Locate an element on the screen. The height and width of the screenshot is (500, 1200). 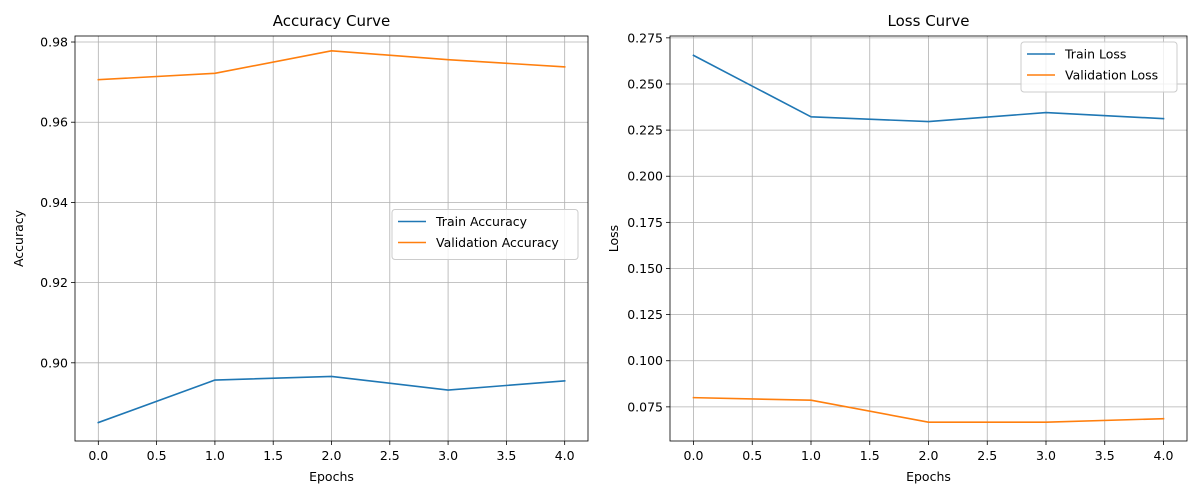
chart-title: Loss Curve is located at coordinates (929, 21).